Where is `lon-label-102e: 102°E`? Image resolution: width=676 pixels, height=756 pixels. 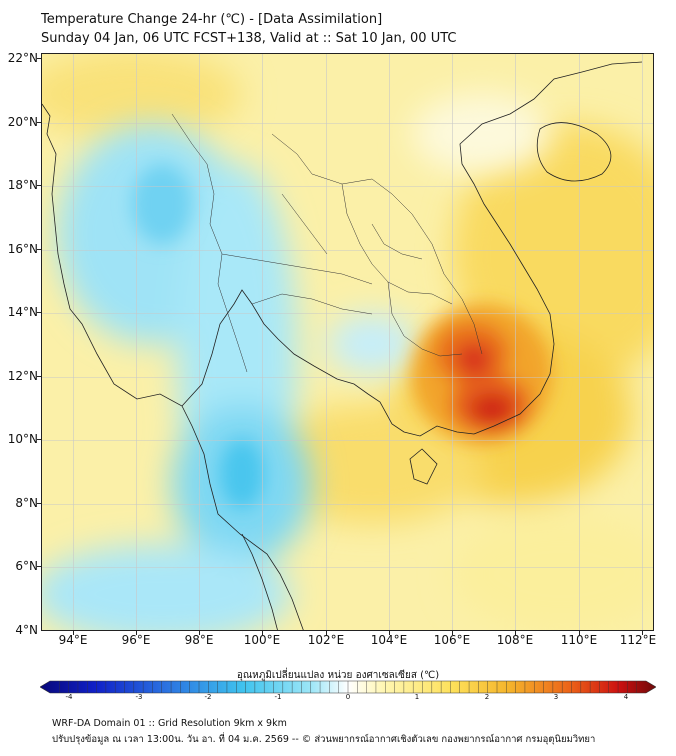 lon-label-102e: 102°E is located at coordinates (326, 640).